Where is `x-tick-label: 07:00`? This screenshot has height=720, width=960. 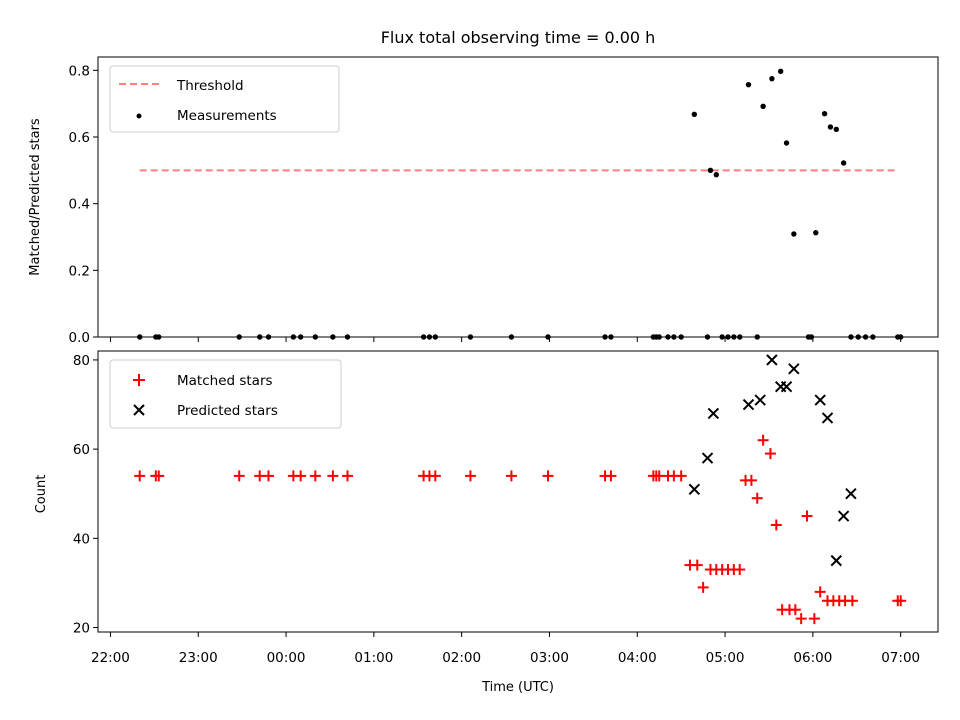
x-tick-label: 07:00 is located at coordinates (900, 658).